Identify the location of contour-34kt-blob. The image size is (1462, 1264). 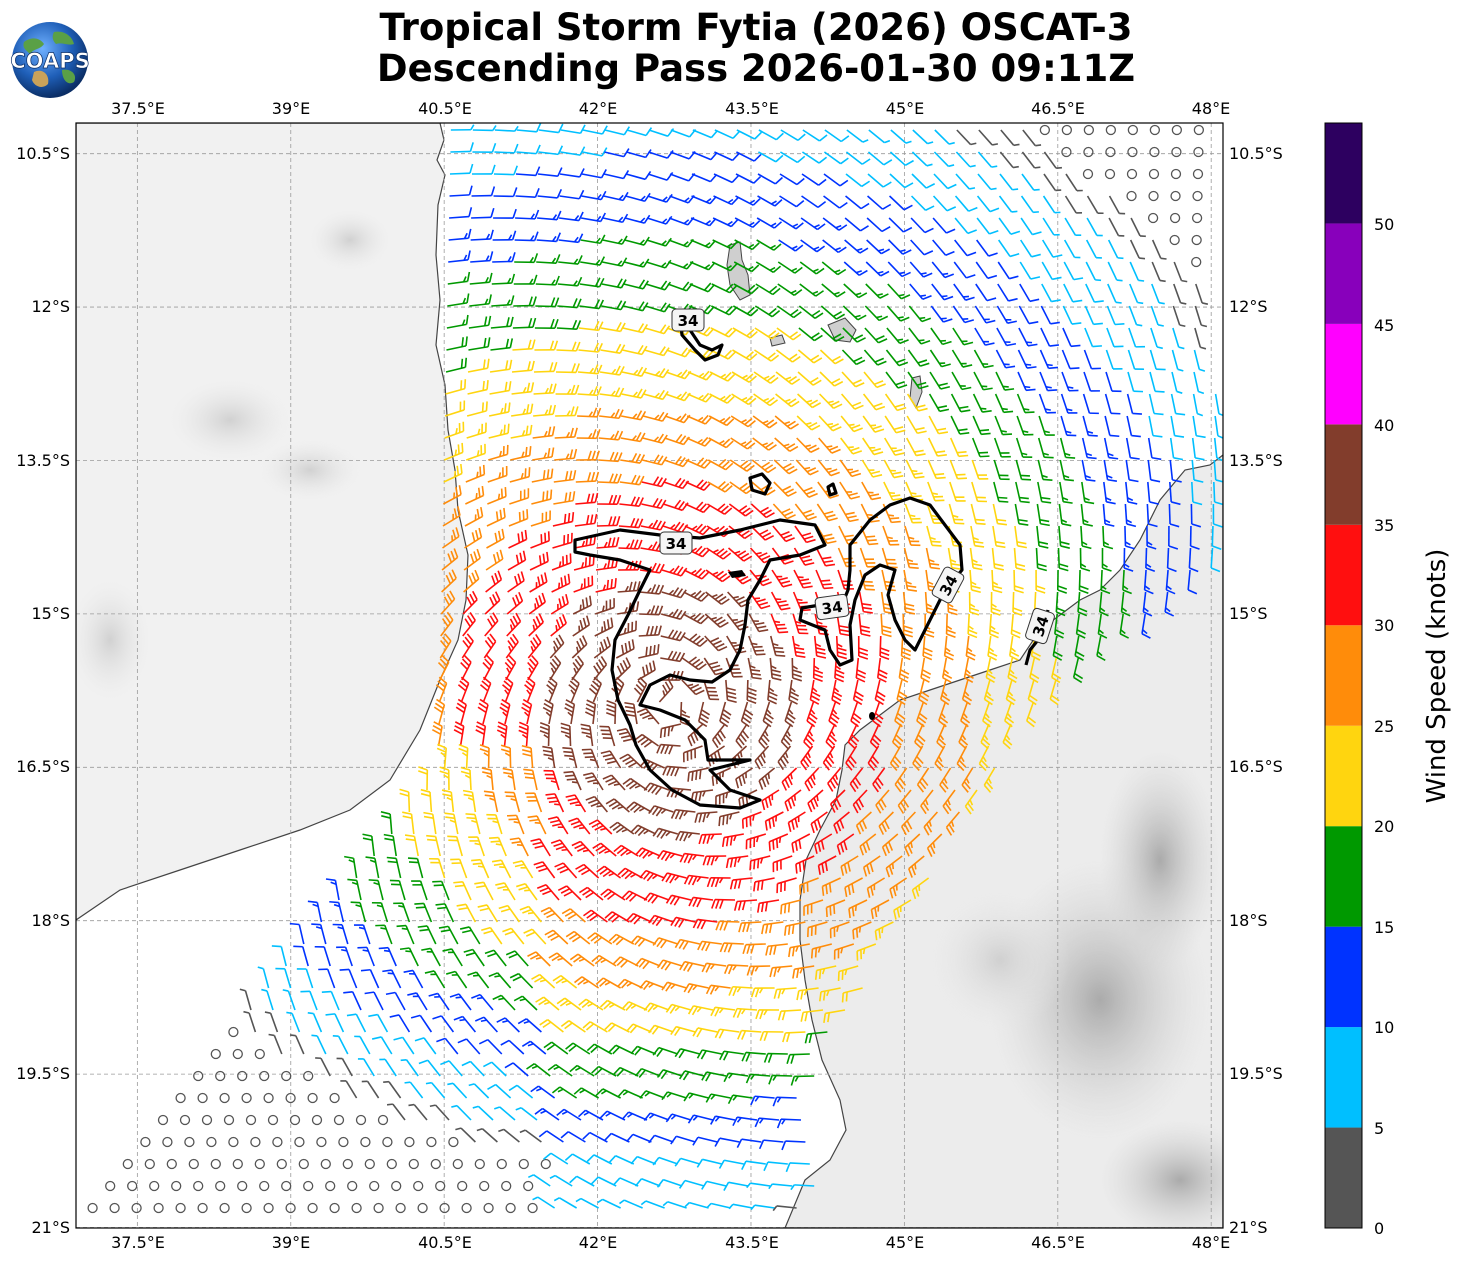
(737, 574).